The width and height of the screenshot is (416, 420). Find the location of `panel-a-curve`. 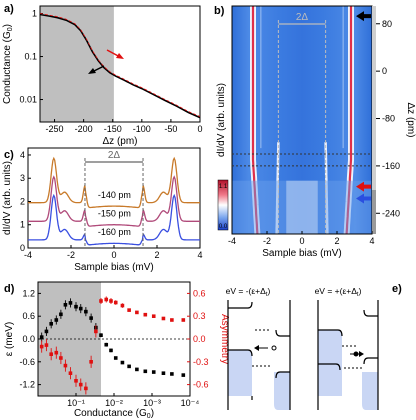

panel-a-curve is located at coordinates (120, 66).